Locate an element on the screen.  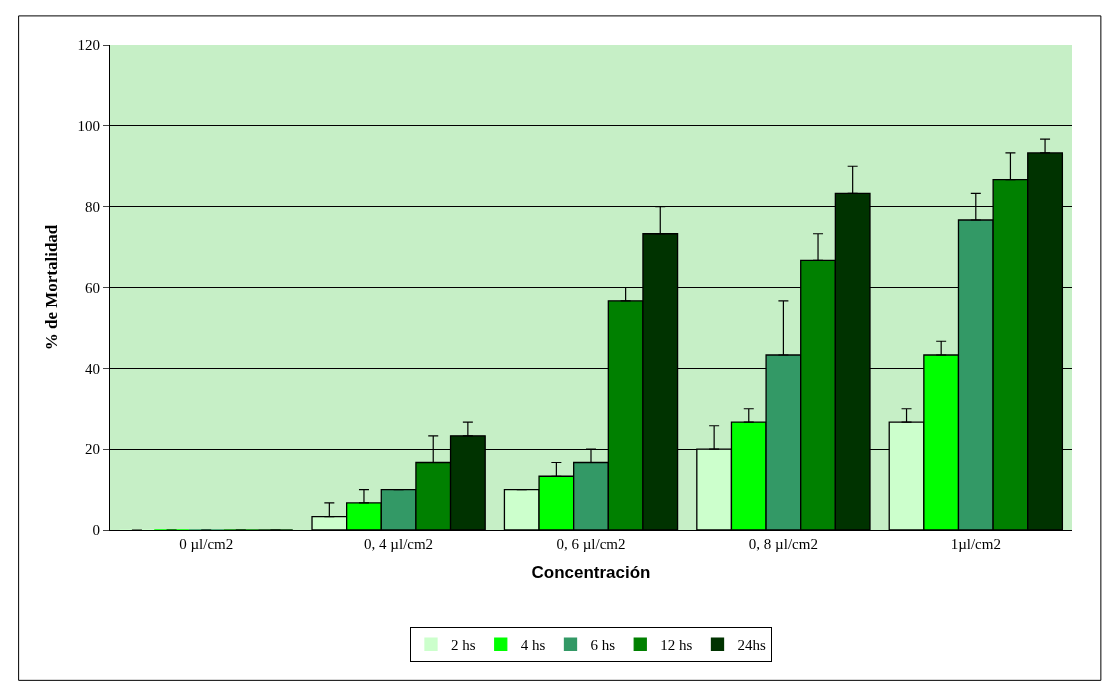
y-tick-label: 100 is located at coordinates (88, 126).